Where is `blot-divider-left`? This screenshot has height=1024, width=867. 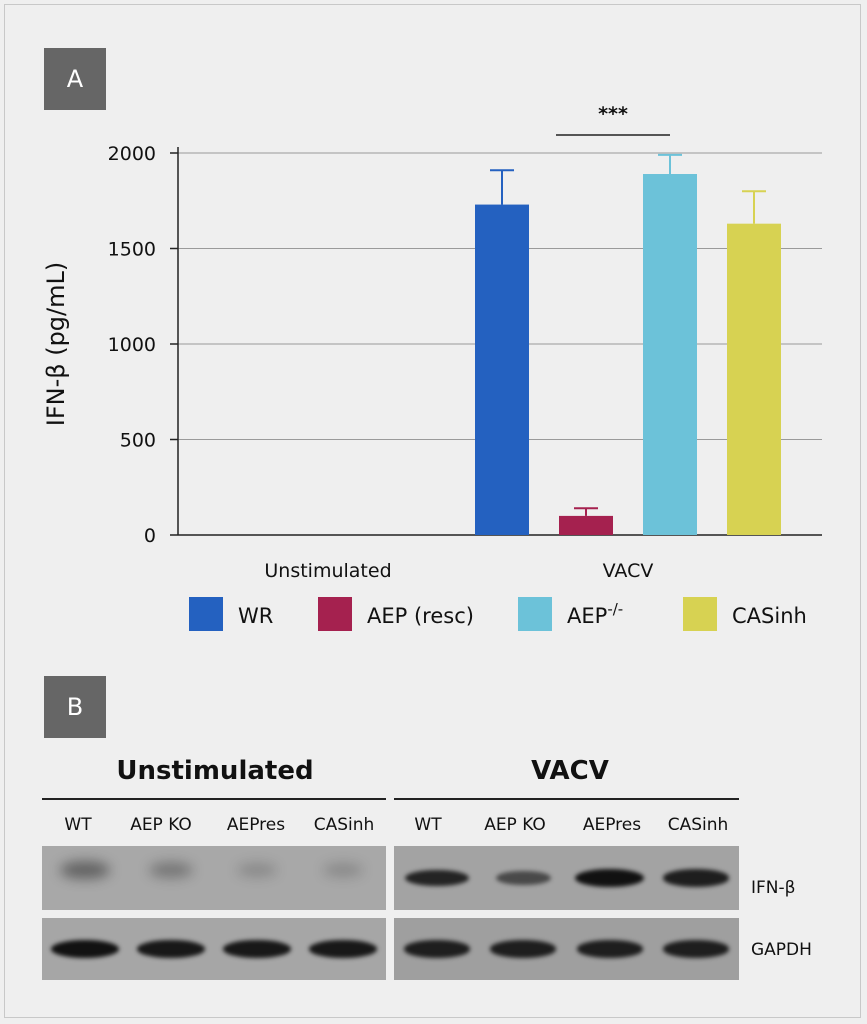 blot-divider-left is located at coordinates (214, 799).